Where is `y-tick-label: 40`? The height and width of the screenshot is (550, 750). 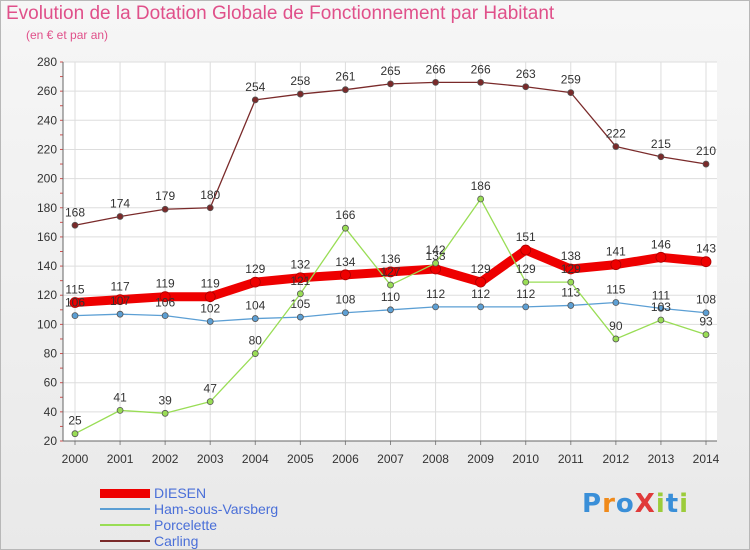
y-tick-label: 40 is located at coordinates (51, 412).